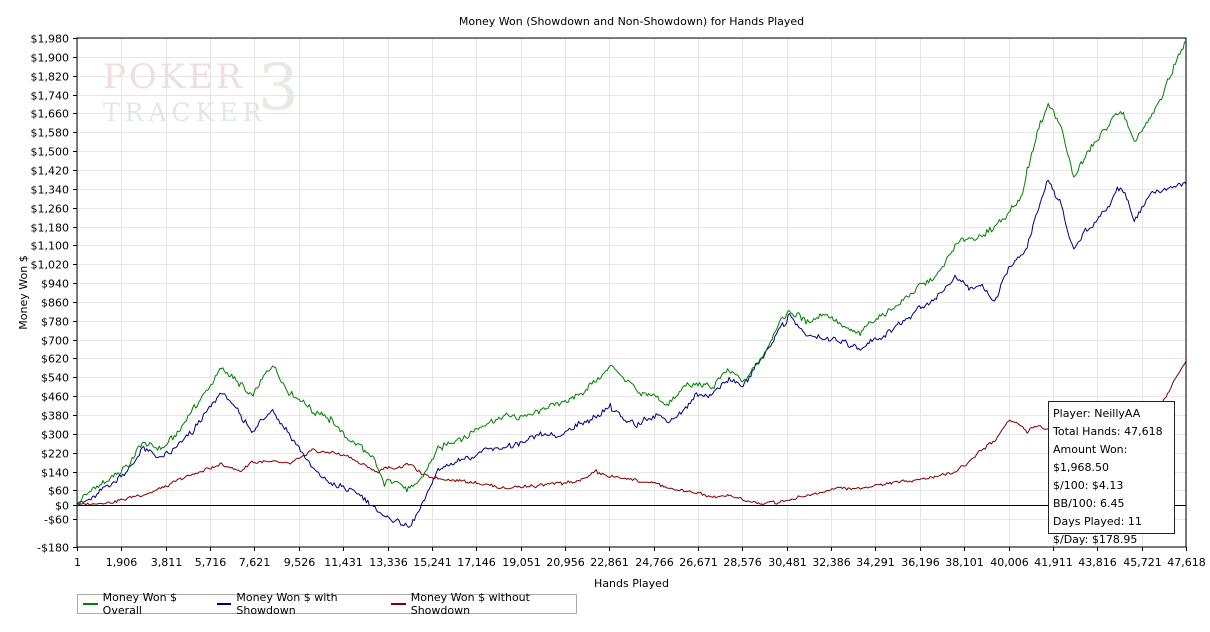 The width and height of the screenshot is (1210, 632). Describe the element at coordinates (50, 96) in the screenshot. I see `y-tick-label: $1,740` at that location.